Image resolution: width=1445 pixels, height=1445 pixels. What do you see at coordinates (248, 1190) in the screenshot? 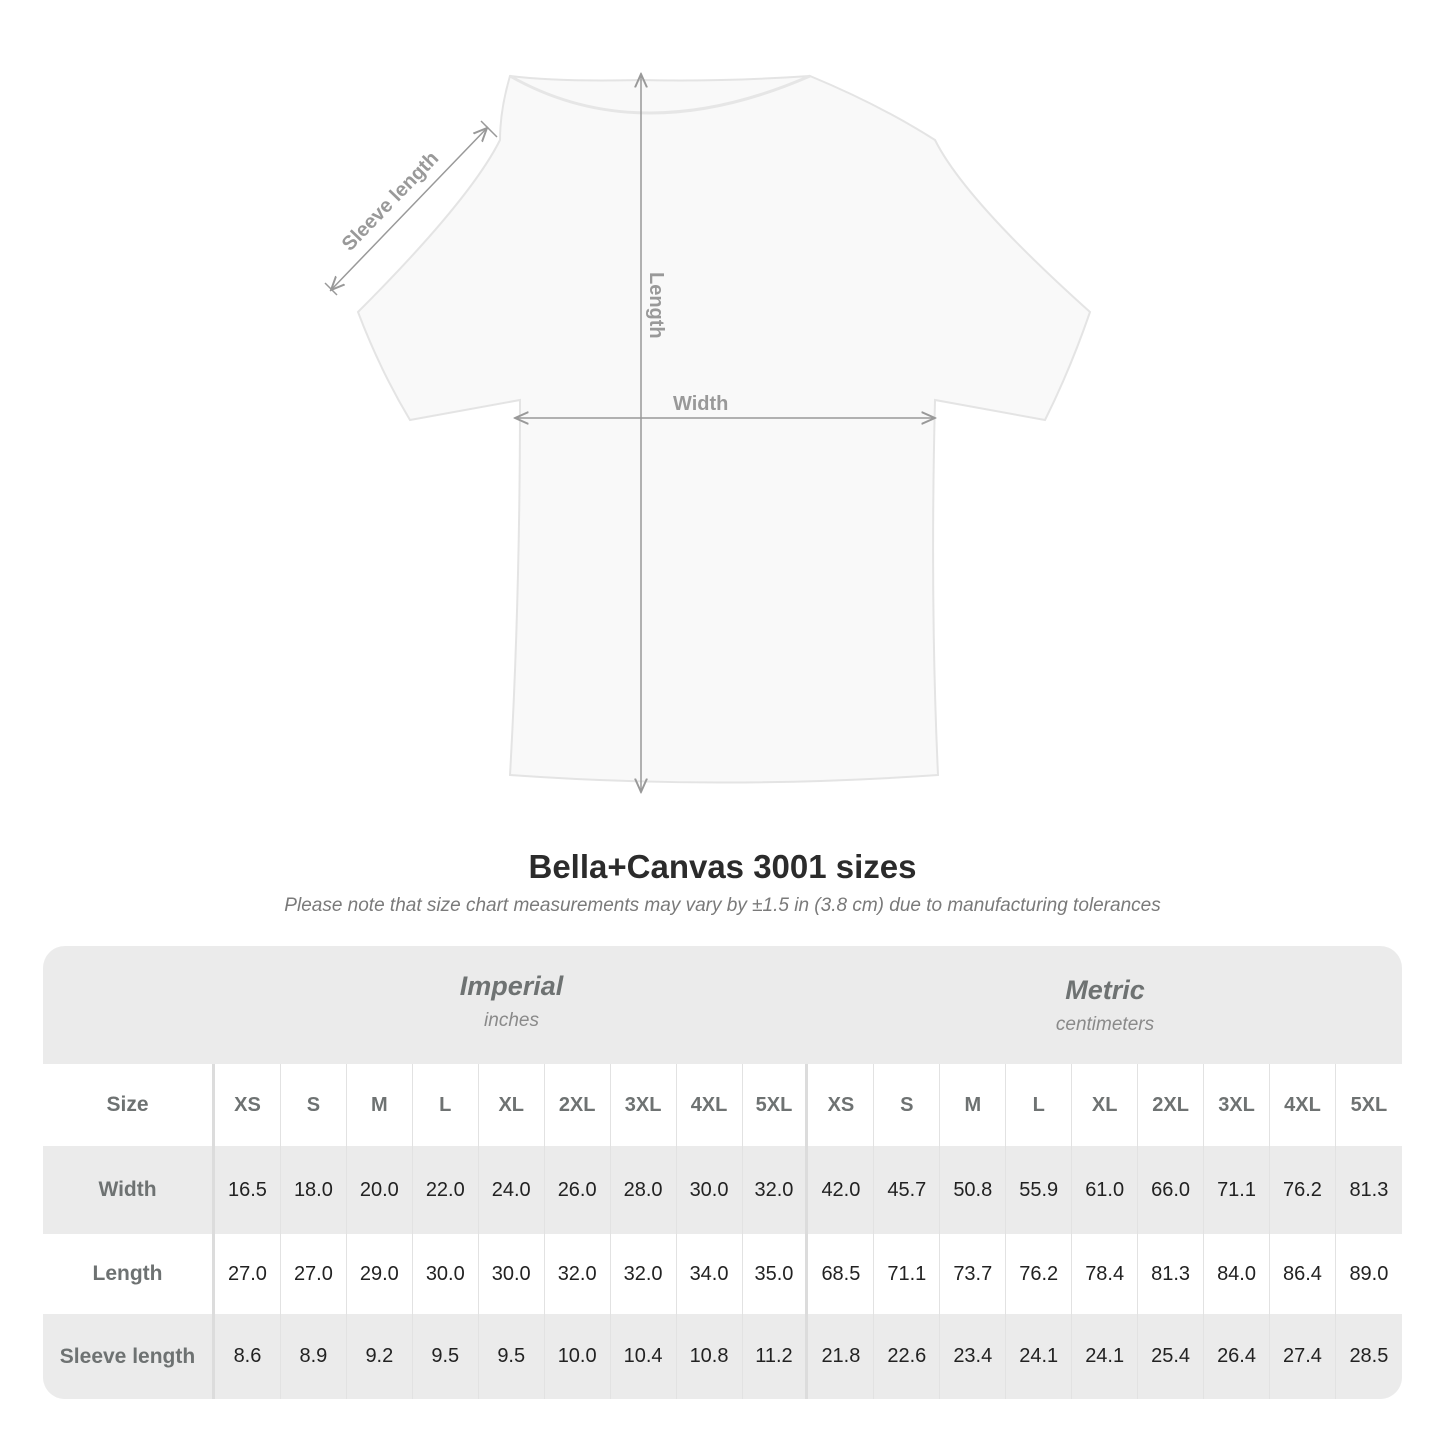
I see `table-cell: 16.5` at bounding box center [248, 1190].